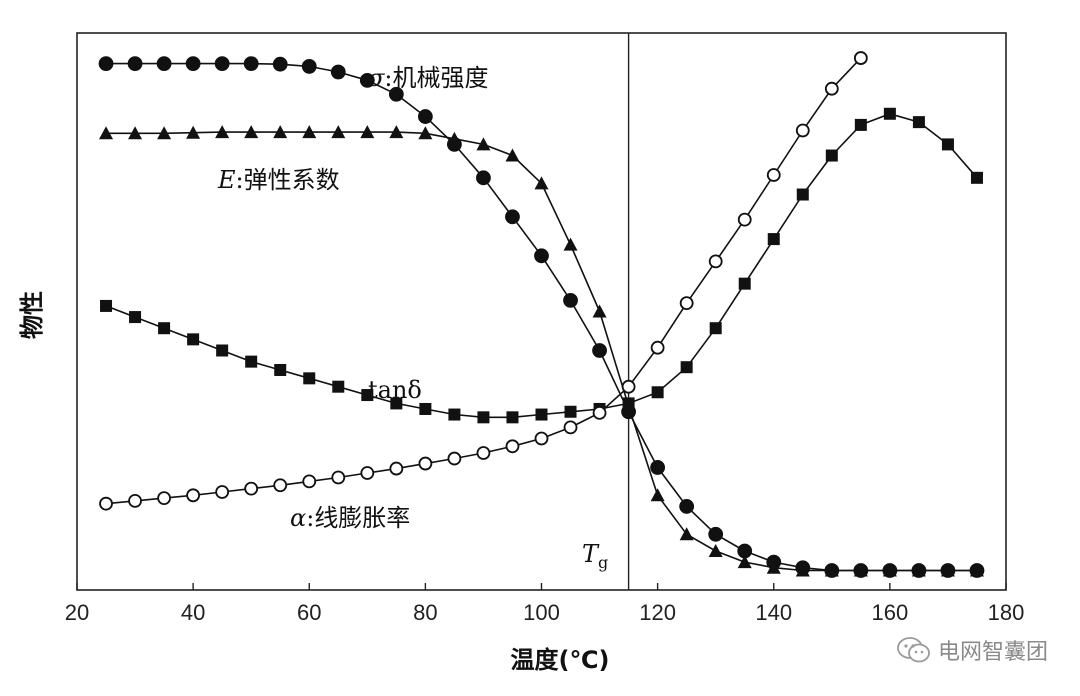  I want to click on series-label-tan: tanδ, so click(395, 390).